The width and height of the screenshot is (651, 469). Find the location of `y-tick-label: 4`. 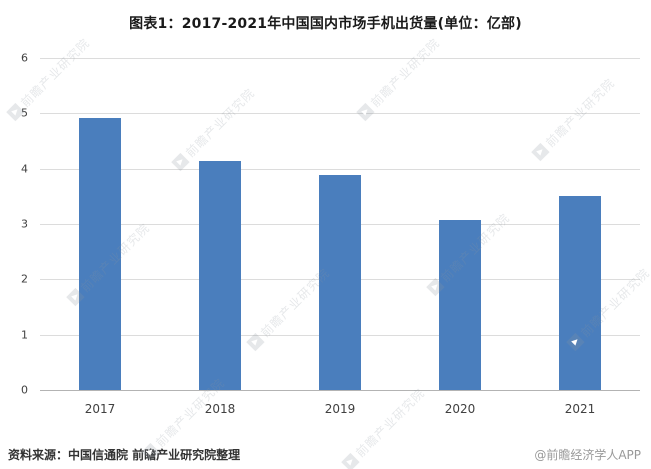

y-tick-label: 4 is located at coordinates (24, 169).